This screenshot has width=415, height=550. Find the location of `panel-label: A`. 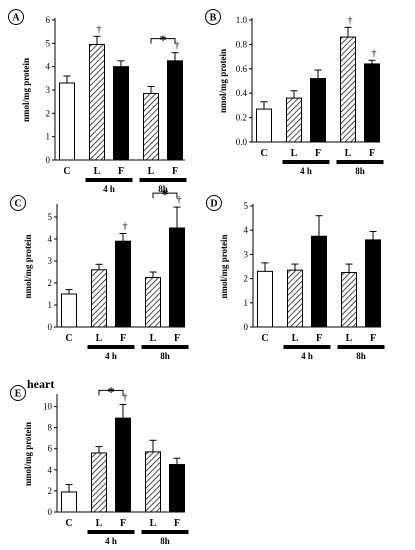

panel-label: A is located at coordinates (16, 18).